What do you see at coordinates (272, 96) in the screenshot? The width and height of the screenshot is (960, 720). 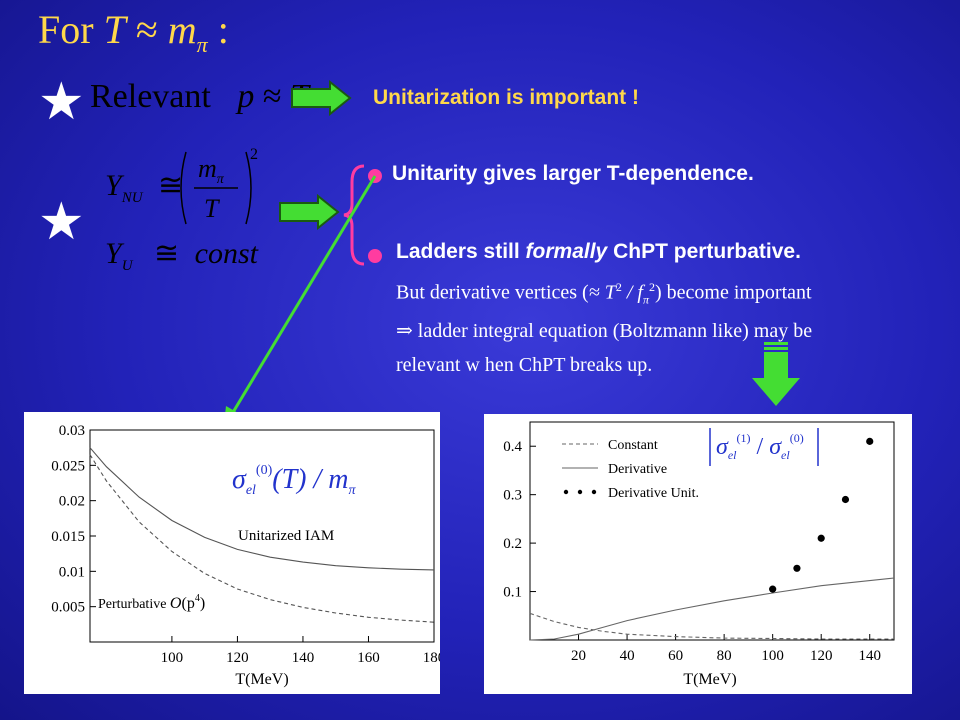 I see `relevant-approx: ≈` at bounding box center [272, 96].